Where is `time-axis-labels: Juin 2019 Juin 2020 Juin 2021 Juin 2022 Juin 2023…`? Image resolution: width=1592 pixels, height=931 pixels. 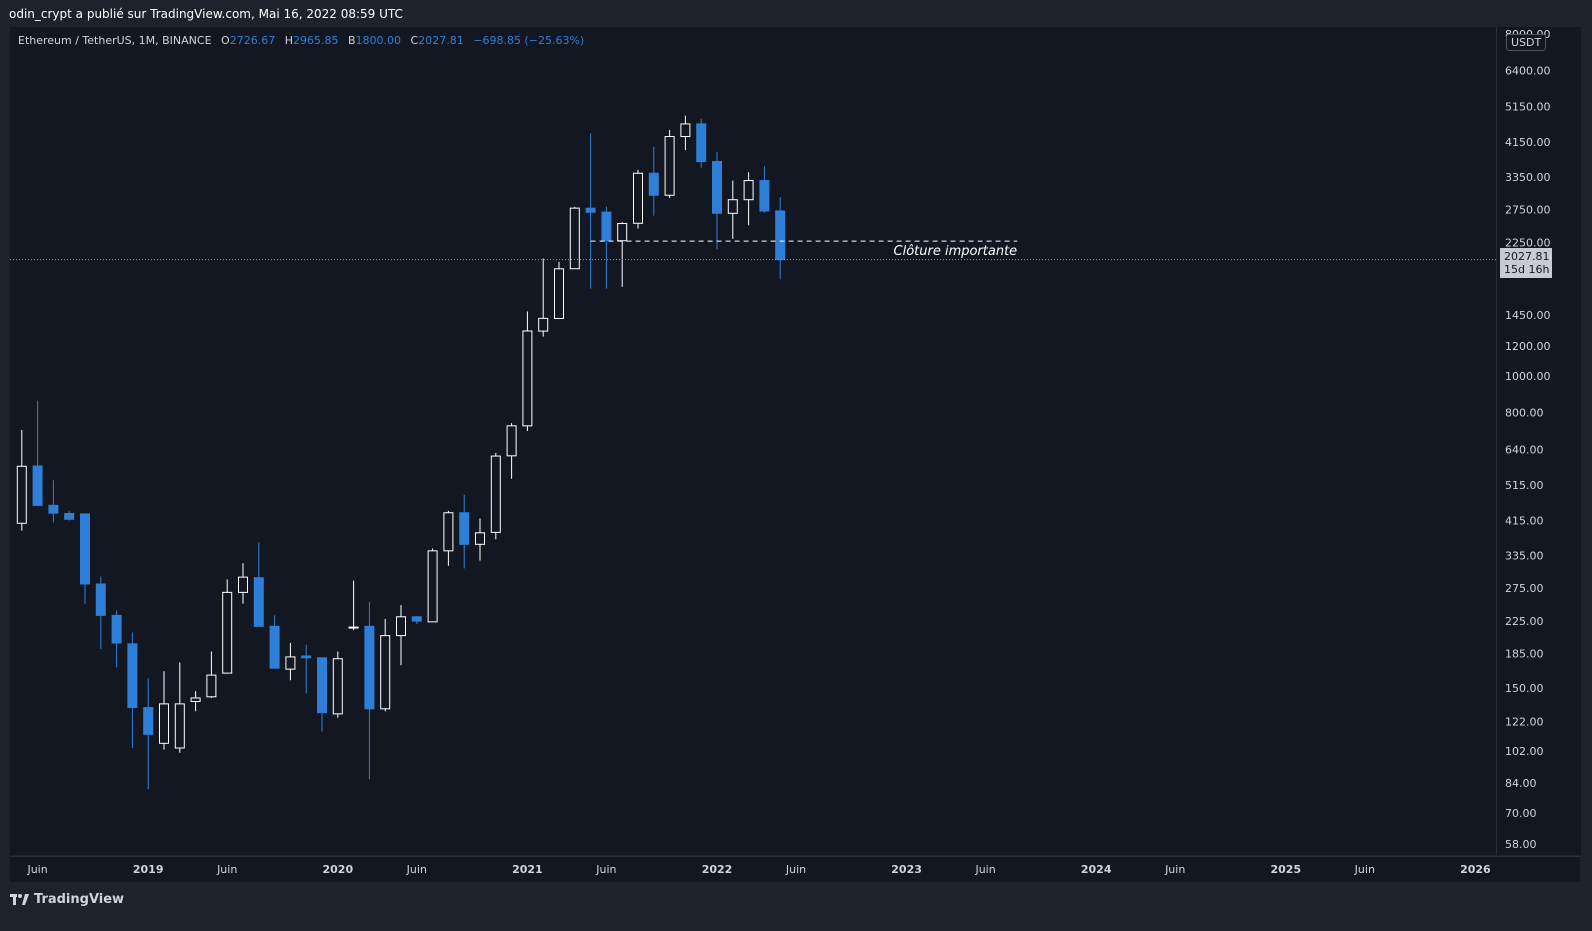 time-axis-labels: Juin 2019 Juin 2020 Juin 2021 Juin 2022 Juin 2023… is located at coordinates (758, 869).